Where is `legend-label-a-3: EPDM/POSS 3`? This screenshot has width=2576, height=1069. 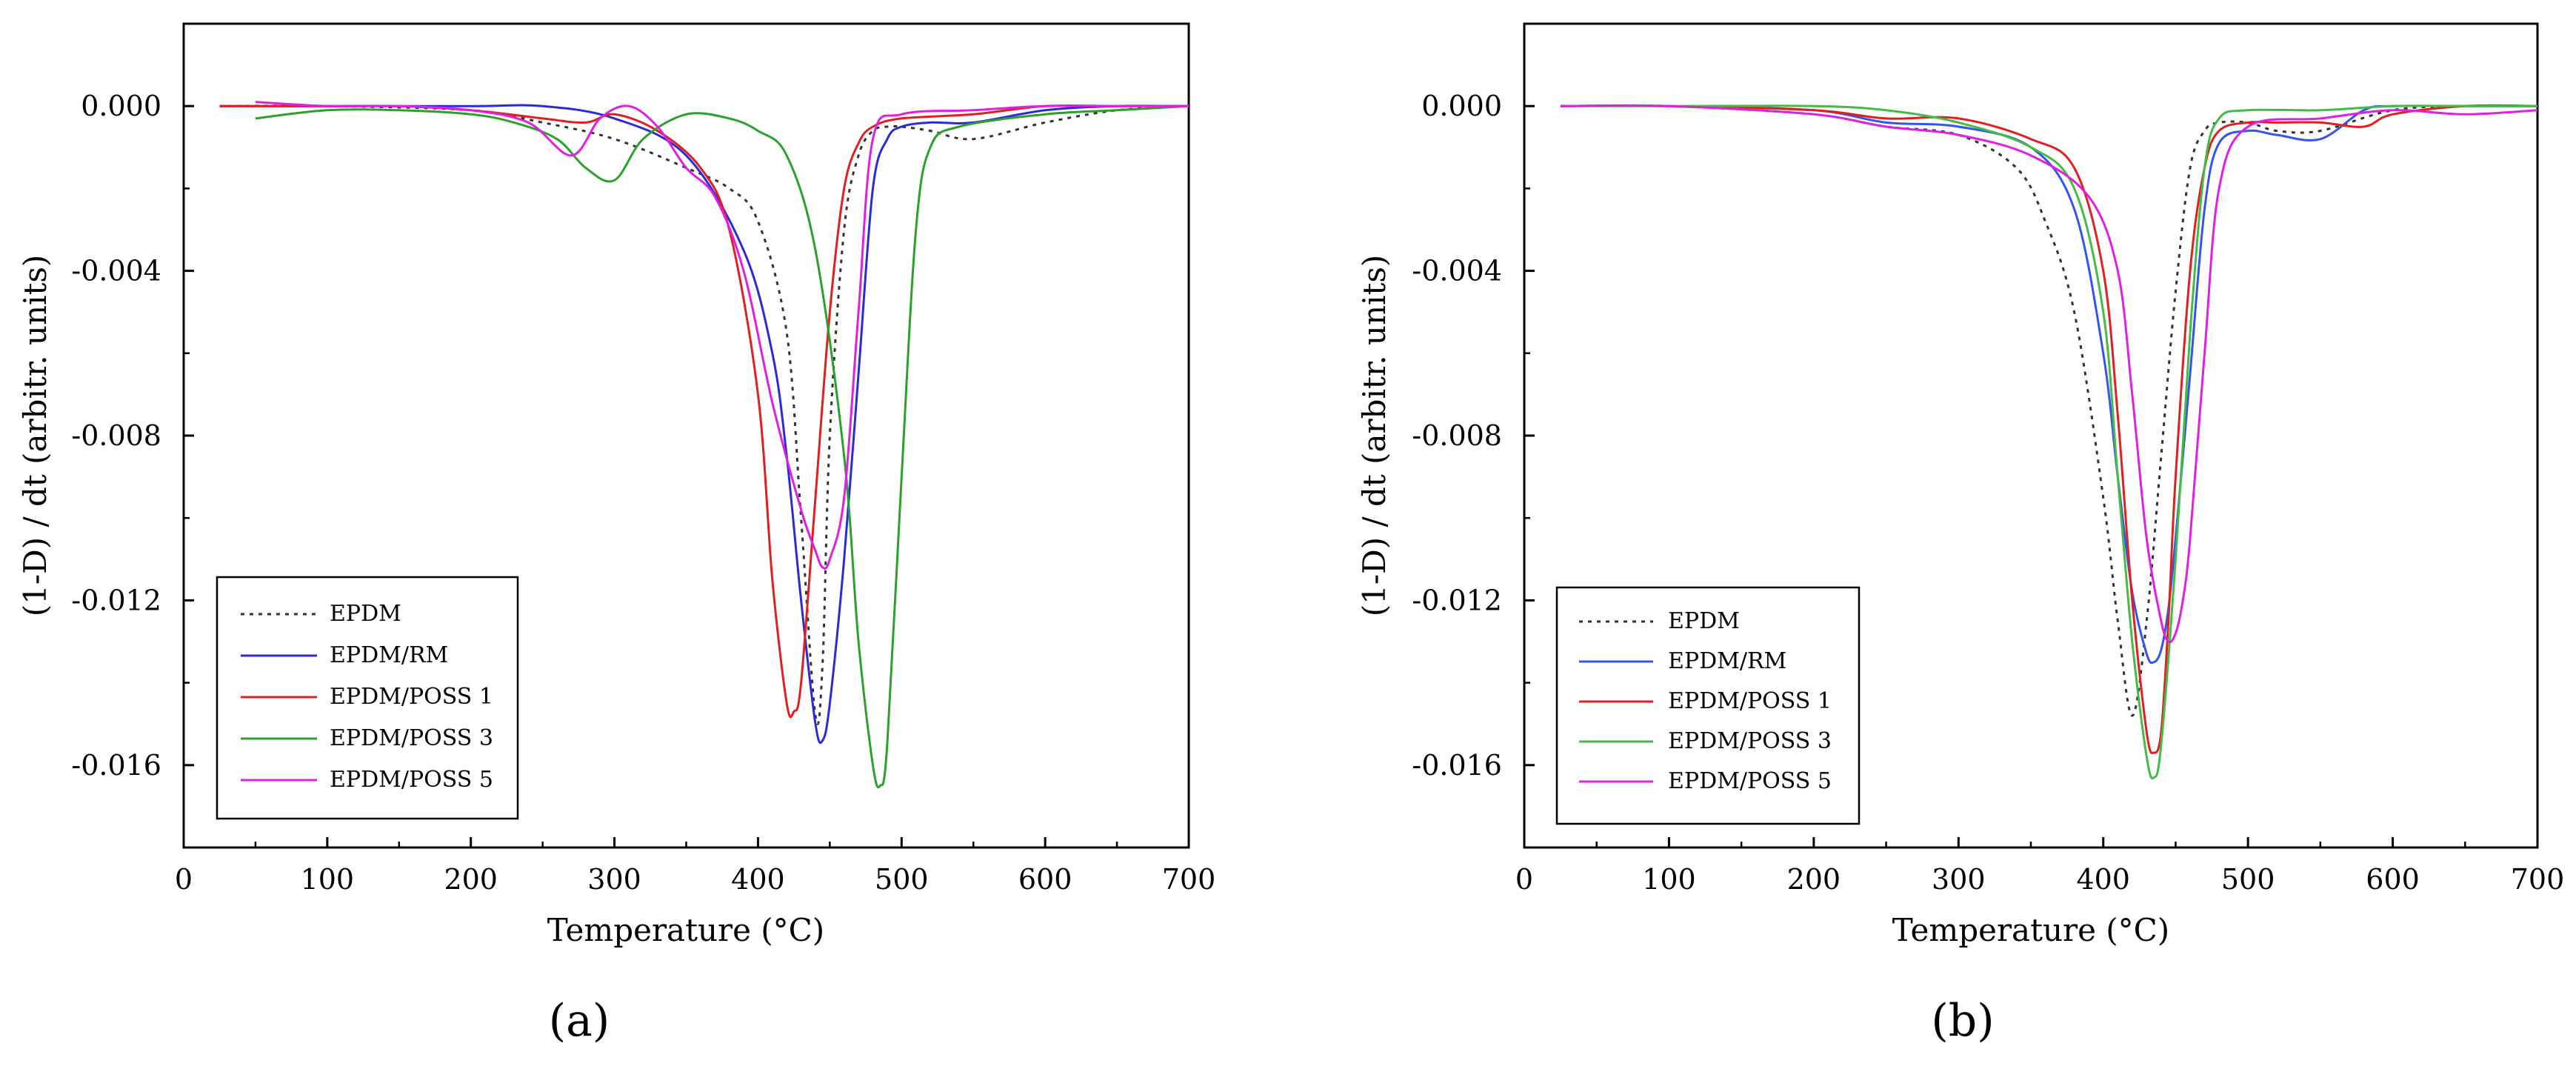
legend-label-a-3: EPDM/POSS 3 is located at coordinates (411, 738).